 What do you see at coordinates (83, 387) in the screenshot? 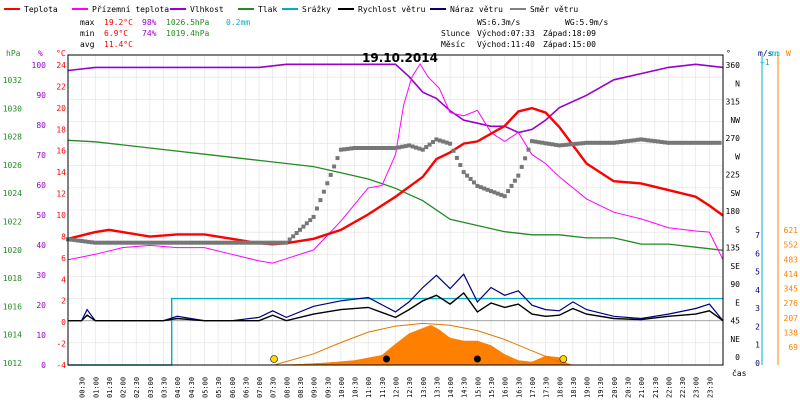
I see `x-tick-label: 00:30` at bounding box center [83, 387].